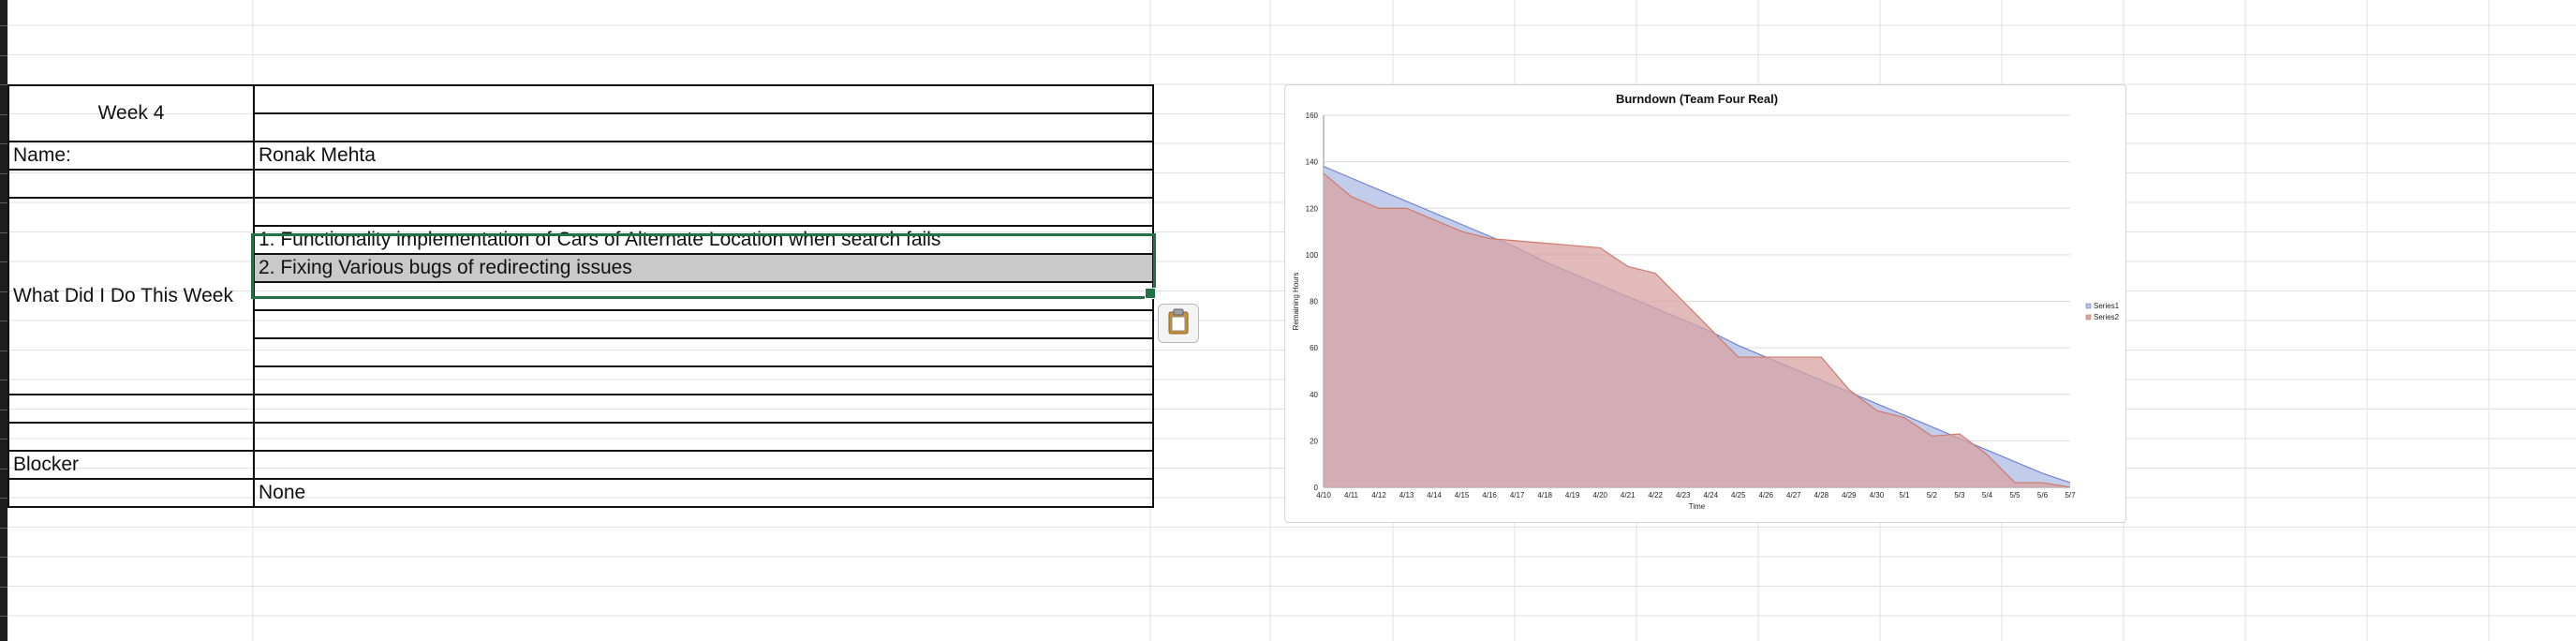 The width and height of the screenshot is (2576, 641). I want to click on x-tick-label: 4/20, so click(1599, 495).